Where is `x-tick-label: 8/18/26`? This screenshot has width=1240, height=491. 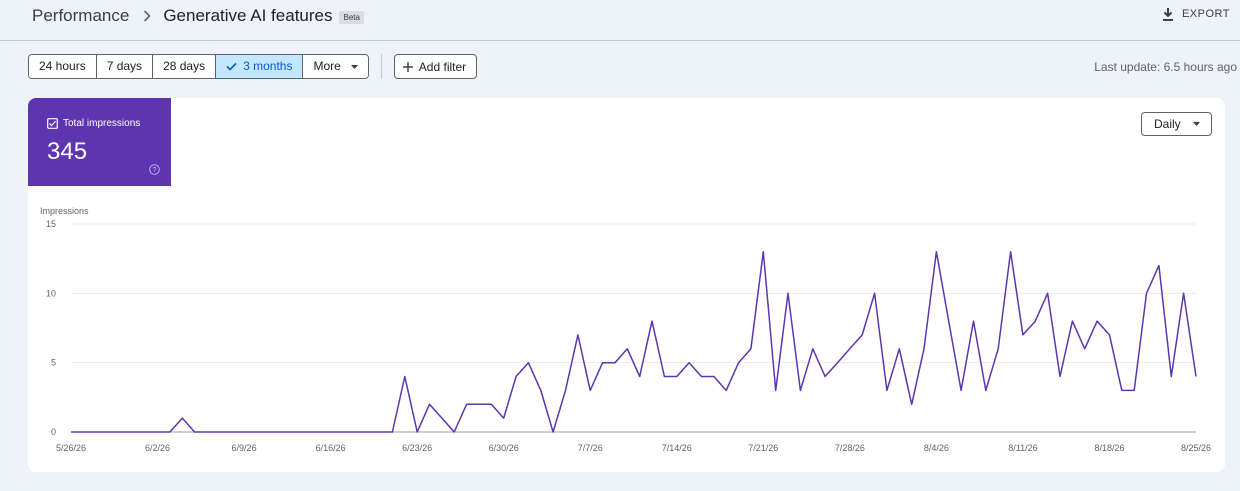
x-tick-label: 8/18/26 is located at coordinates (1109, 448).